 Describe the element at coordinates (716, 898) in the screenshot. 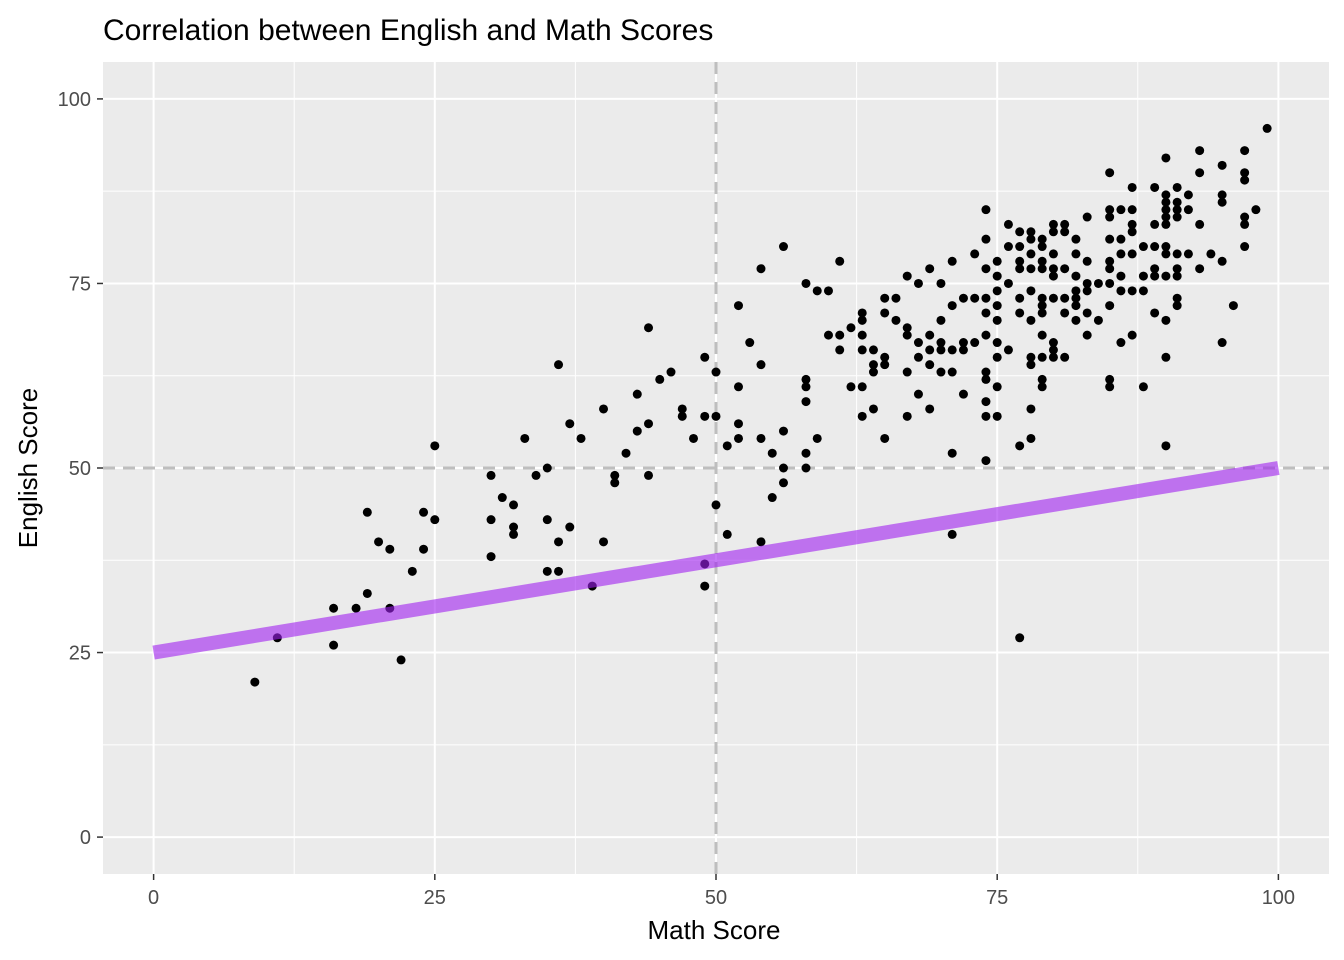

I see `x-tick-label: 50` at that location.